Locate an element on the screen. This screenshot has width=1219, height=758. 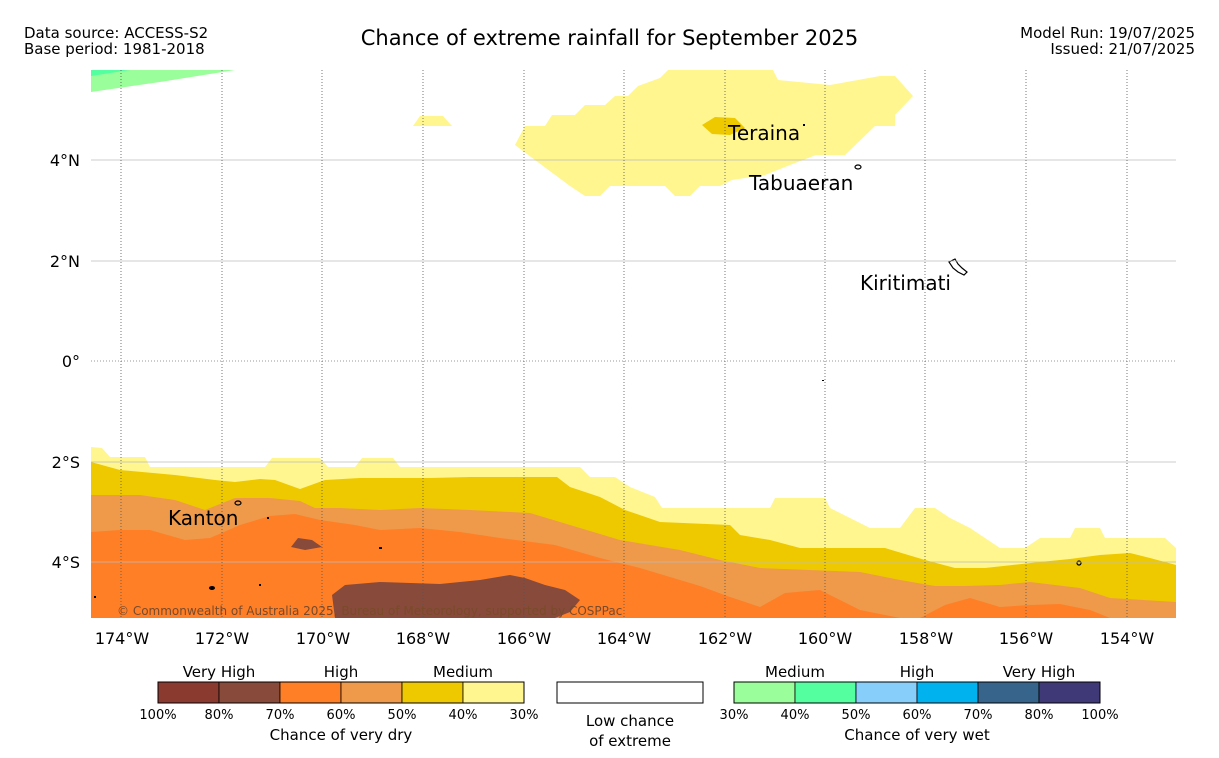
wet-tick-label: 60% is located at coordinates (917, 715).